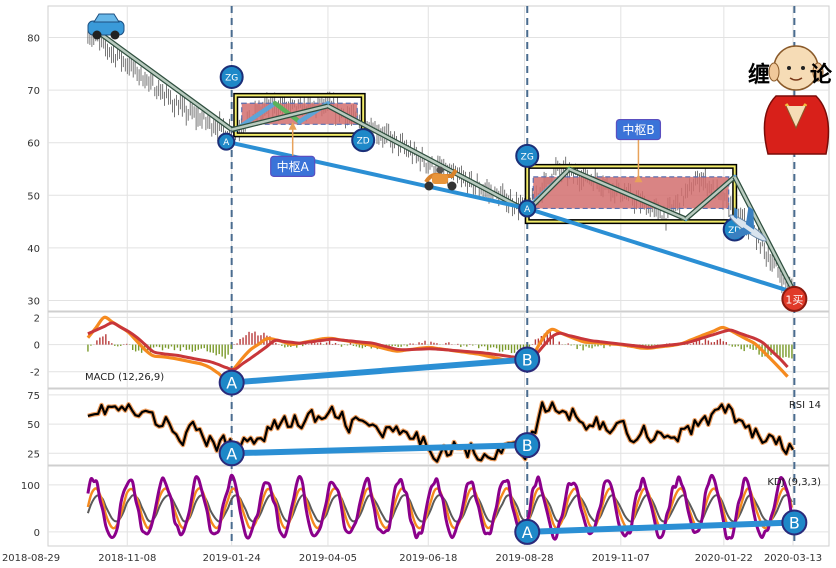 The height and width of the screenshot is (568, 836). Describe the element at coordinates (37, 346) in the screenshot. I see `macd-ytick-label: 0` at that location.